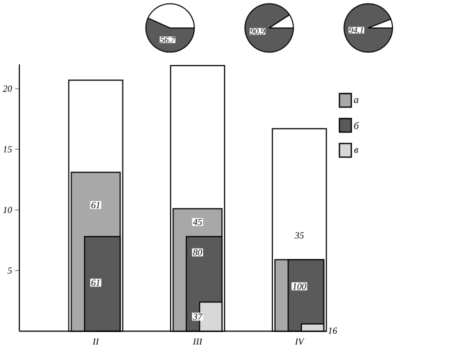 Image resolution: width=460 pixels, height=352 pixels. Describe the element at coordinates (356, 30) in the screenshot. I see `data-label: 94.1` at that location.